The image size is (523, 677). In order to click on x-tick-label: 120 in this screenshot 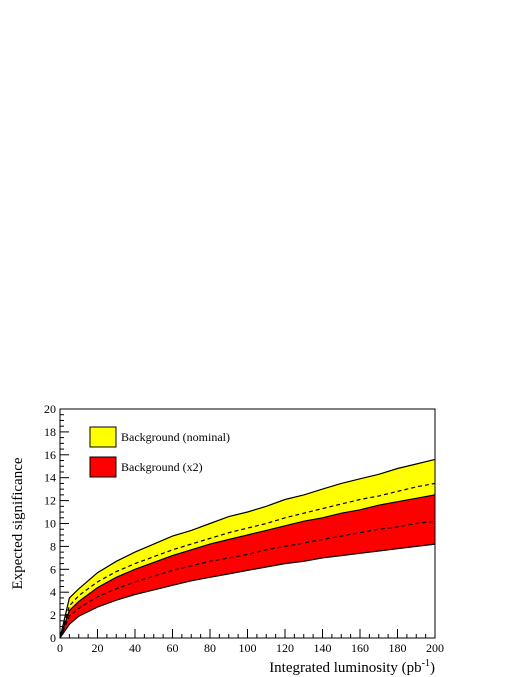, I will do `click(285, 648)`.